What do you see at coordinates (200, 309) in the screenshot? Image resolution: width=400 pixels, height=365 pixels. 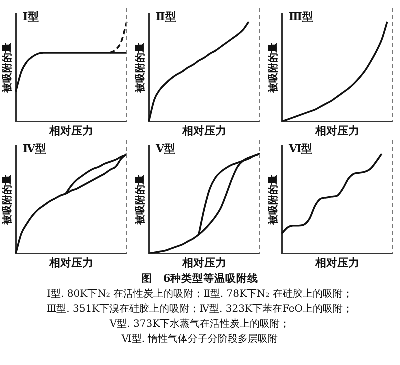 I see `text: Ⅲ型. 351K下溴在硅胶上的吸附；Ⅳ型. 323K下苯在FeO上的吸附；` at bounding box center [200, 309].